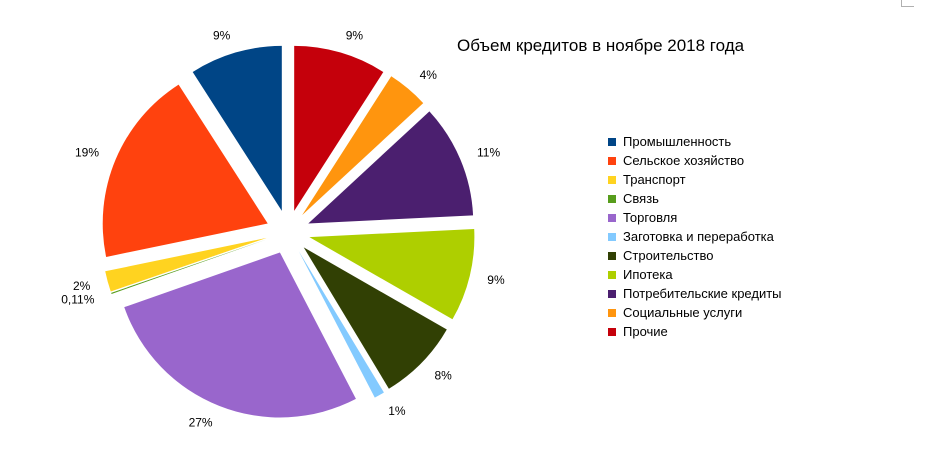 Image resolution: width=928 pixels, height=474 pixels. I want to click on legend-label: Строительство, so click(668, 255).